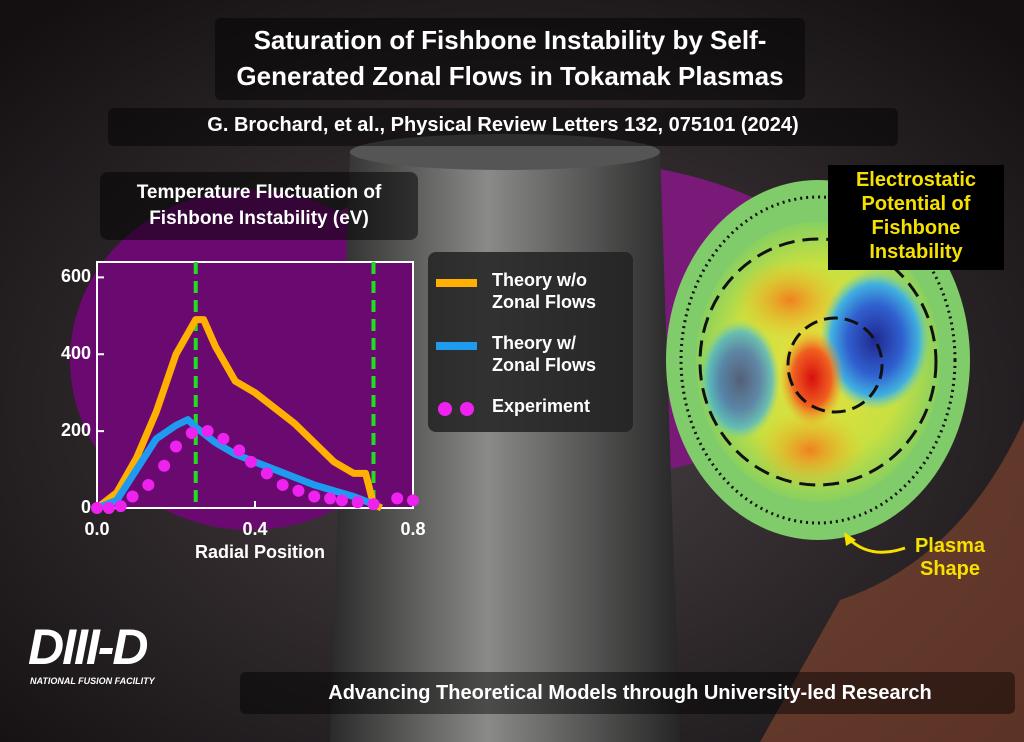  I want to click on chart: 0 200 400 600 0.0 0.4 0.8, so click(243, 400).